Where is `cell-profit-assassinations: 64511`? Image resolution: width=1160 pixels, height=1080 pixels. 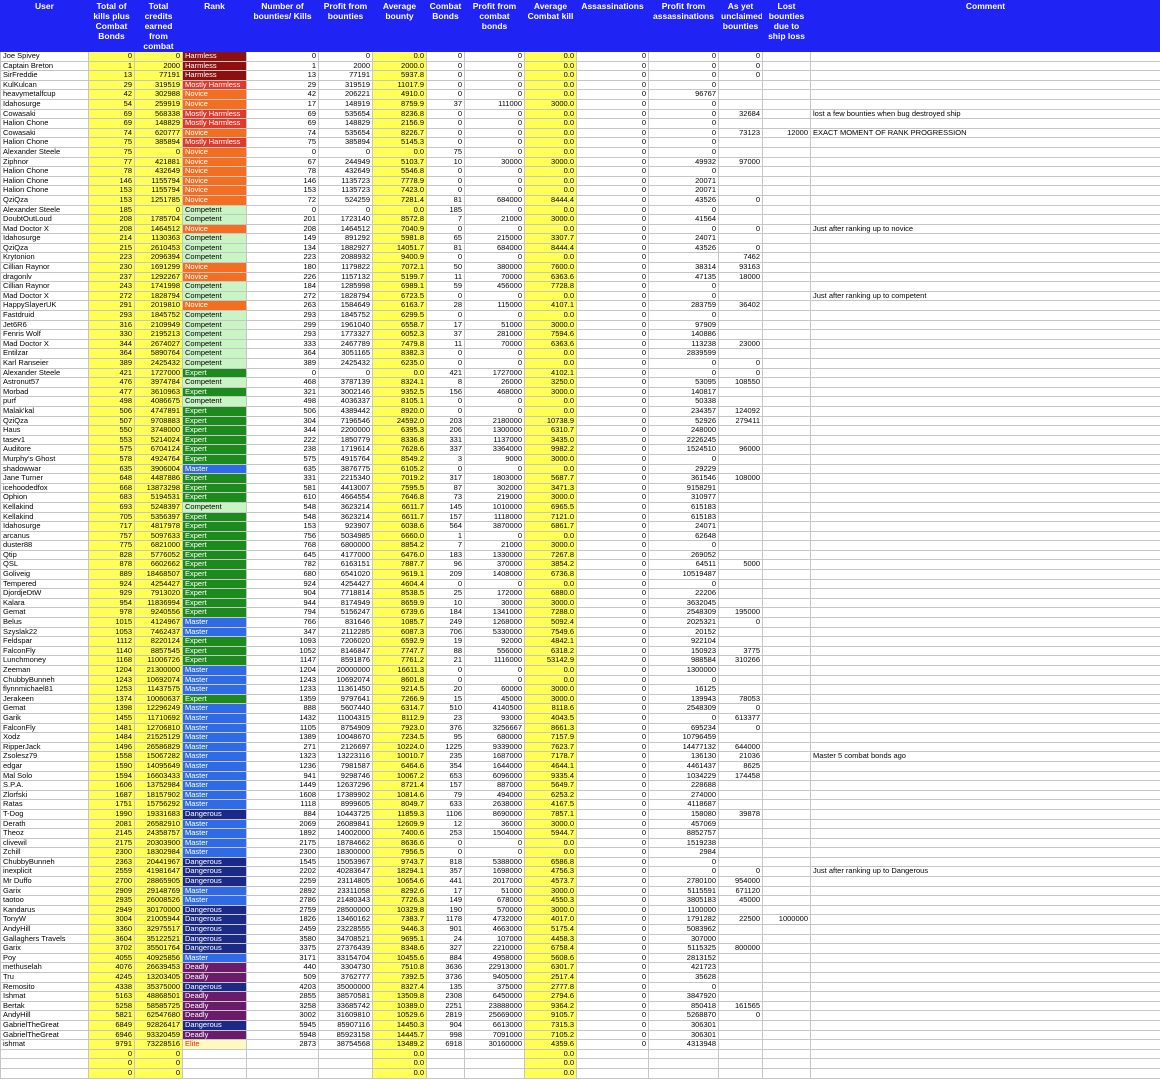
cell-profit-assassinations: 64511 is located at coordinates (683, 565).